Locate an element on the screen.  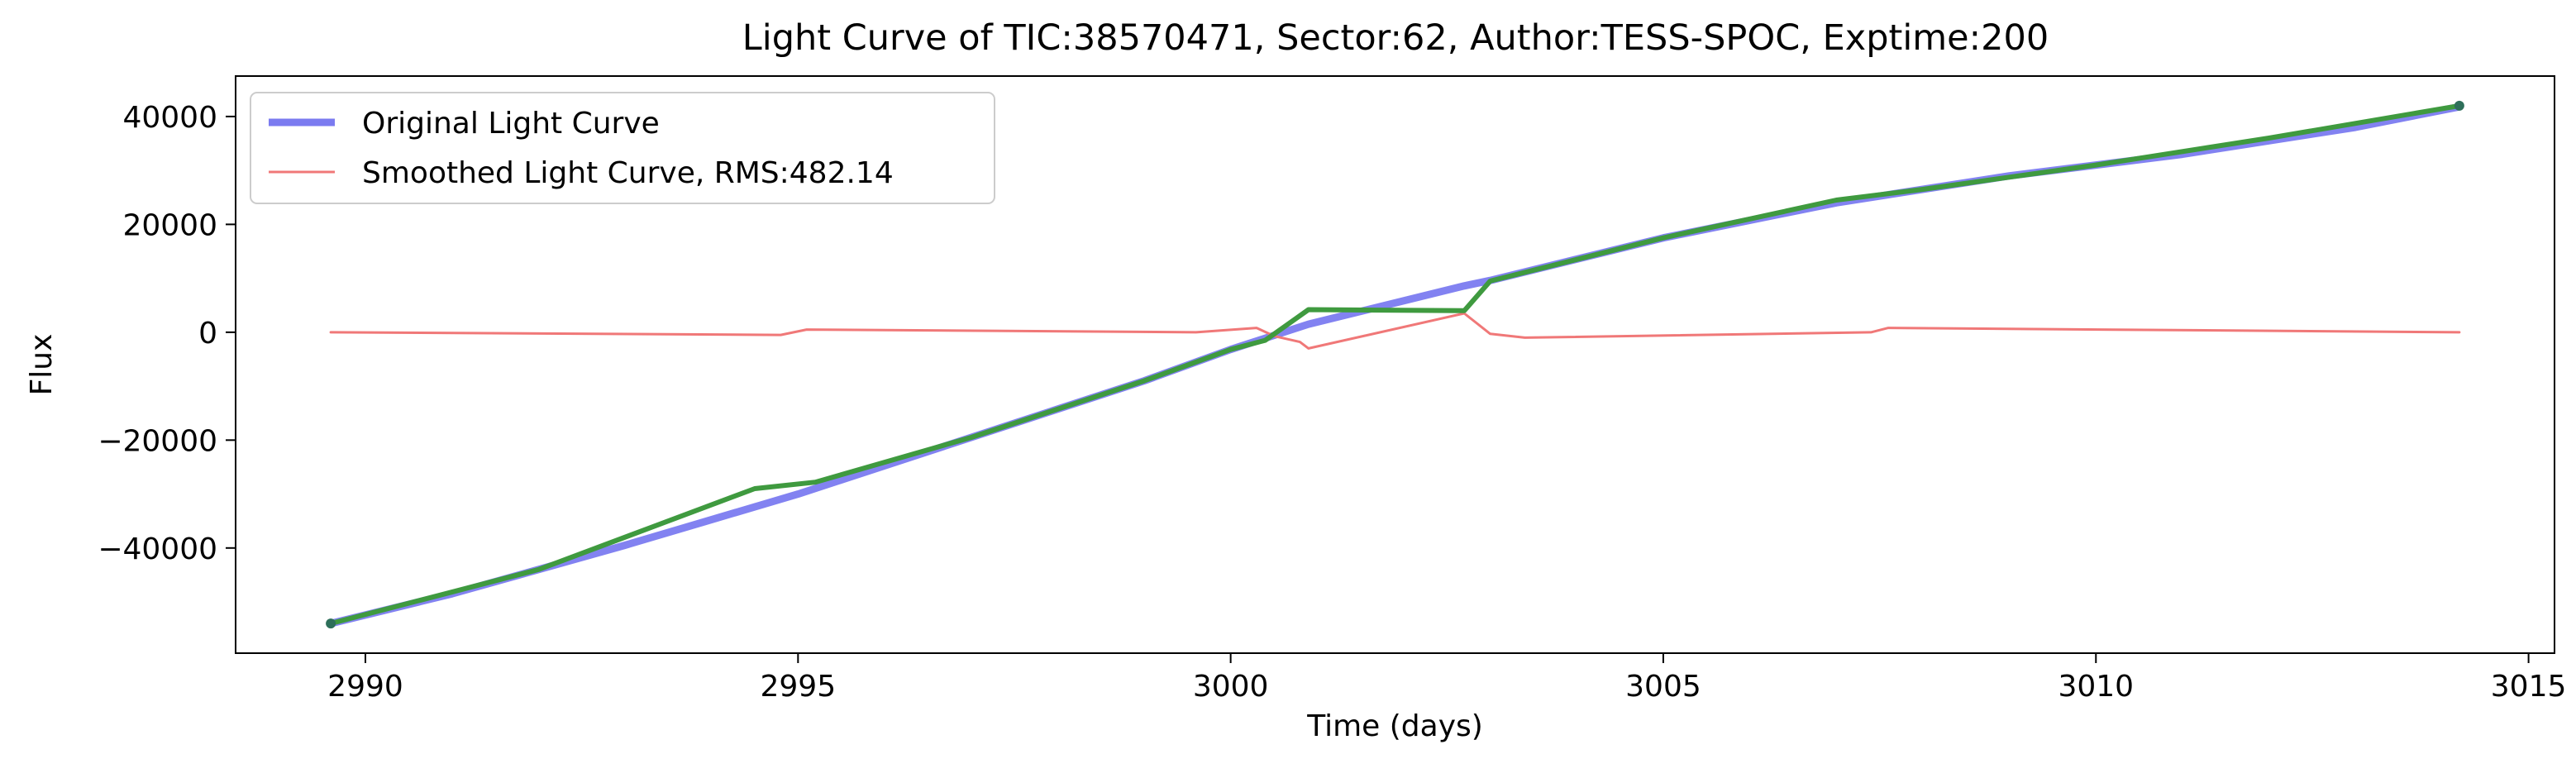
y-tick-label: −20000 is located at coordinates (157, 441).